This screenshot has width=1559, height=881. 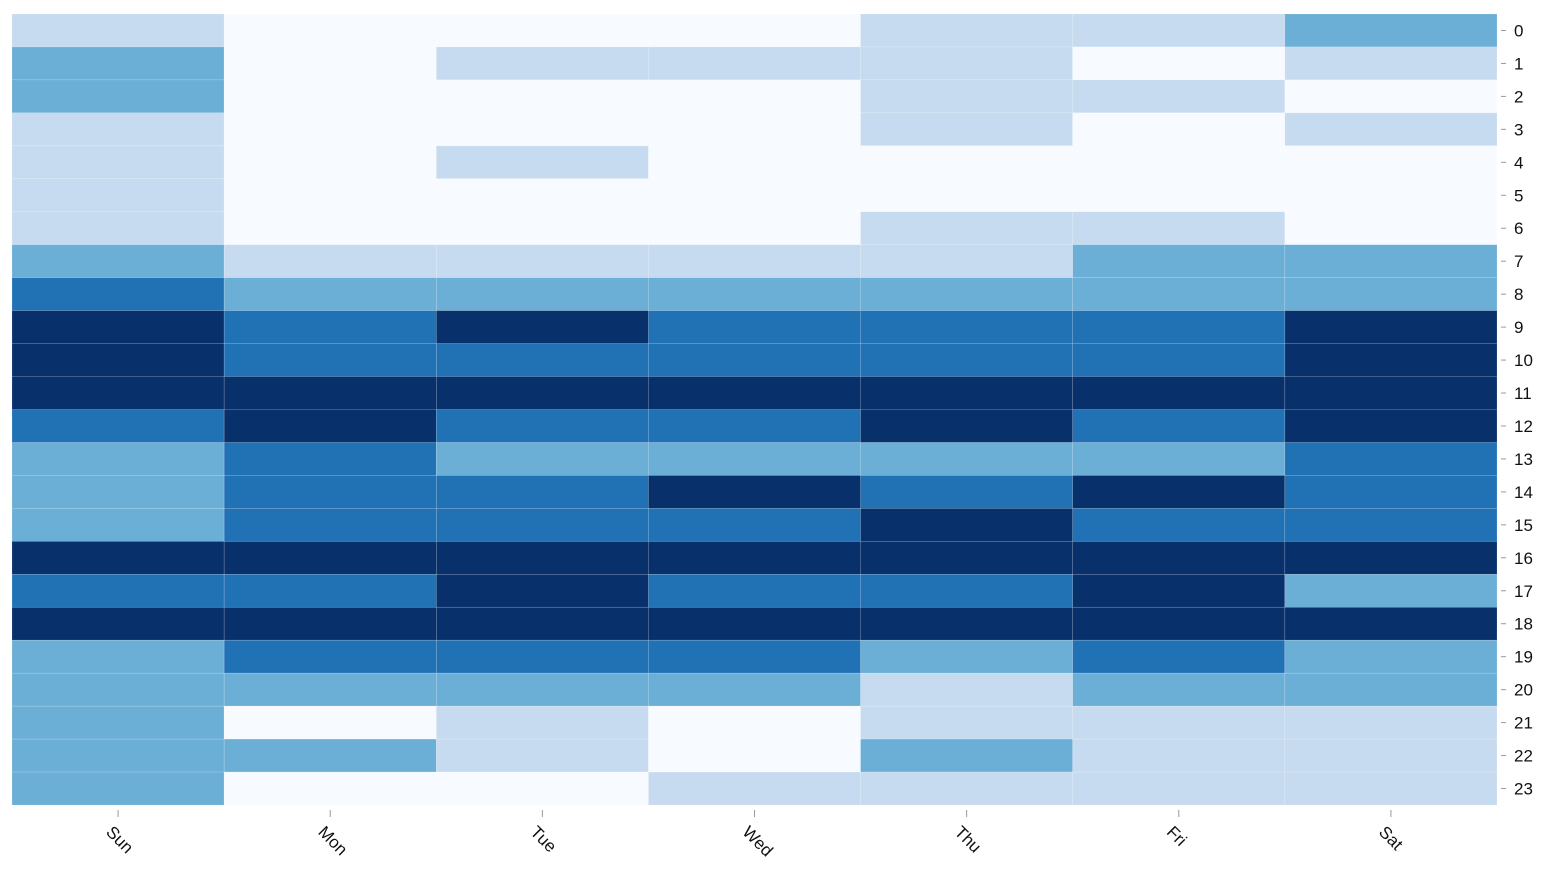 I want to click on x-tick-label: Tue, so click(x=544, y=839).